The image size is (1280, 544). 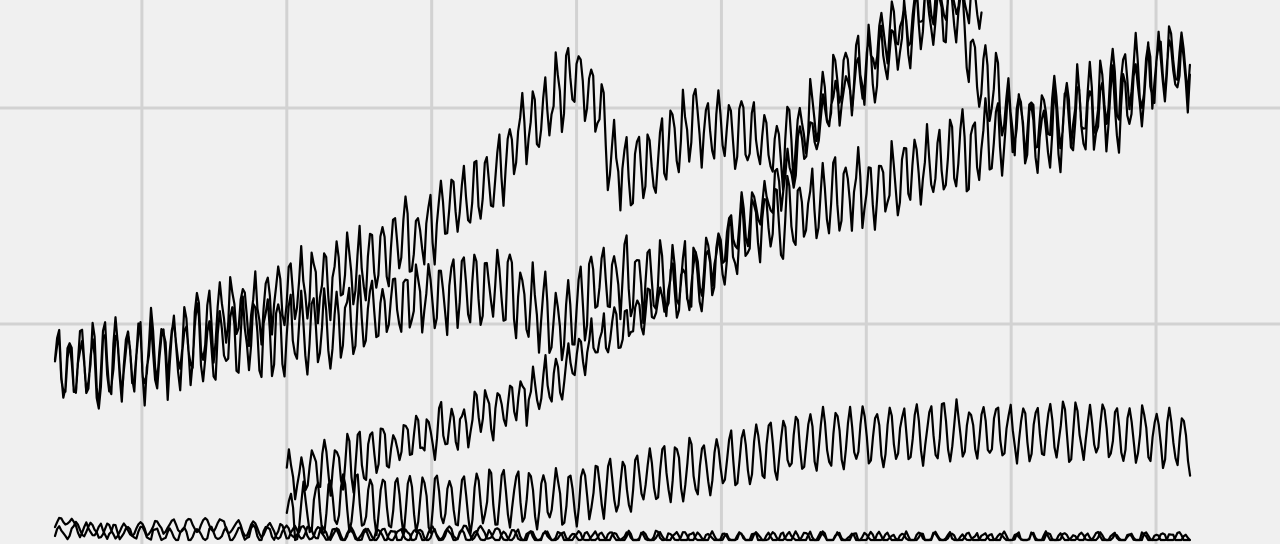 I want to click on series-line, so click(x=622, y=529).